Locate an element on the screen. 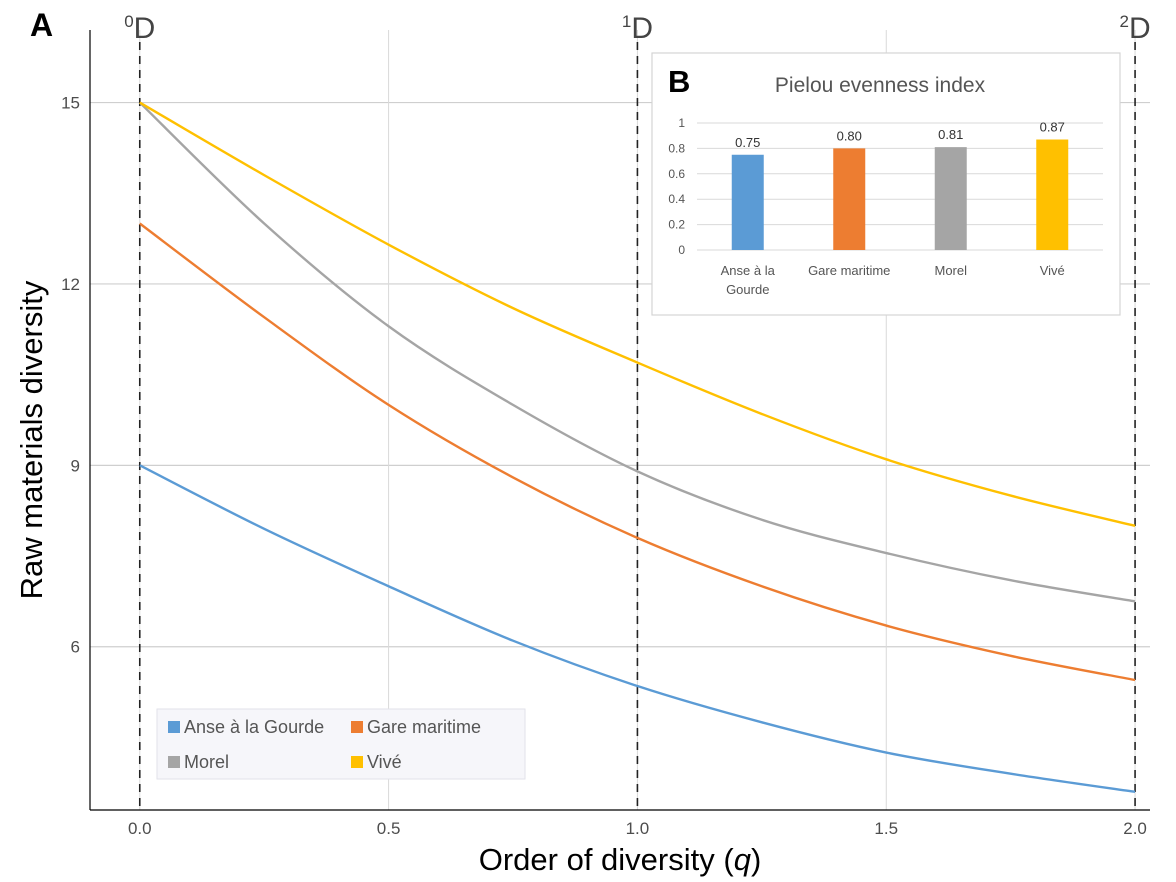 The width and height of the screenshot is (1176, 882). x-axis-label: Order of diversity (q) is located at coordinates (620, 859).